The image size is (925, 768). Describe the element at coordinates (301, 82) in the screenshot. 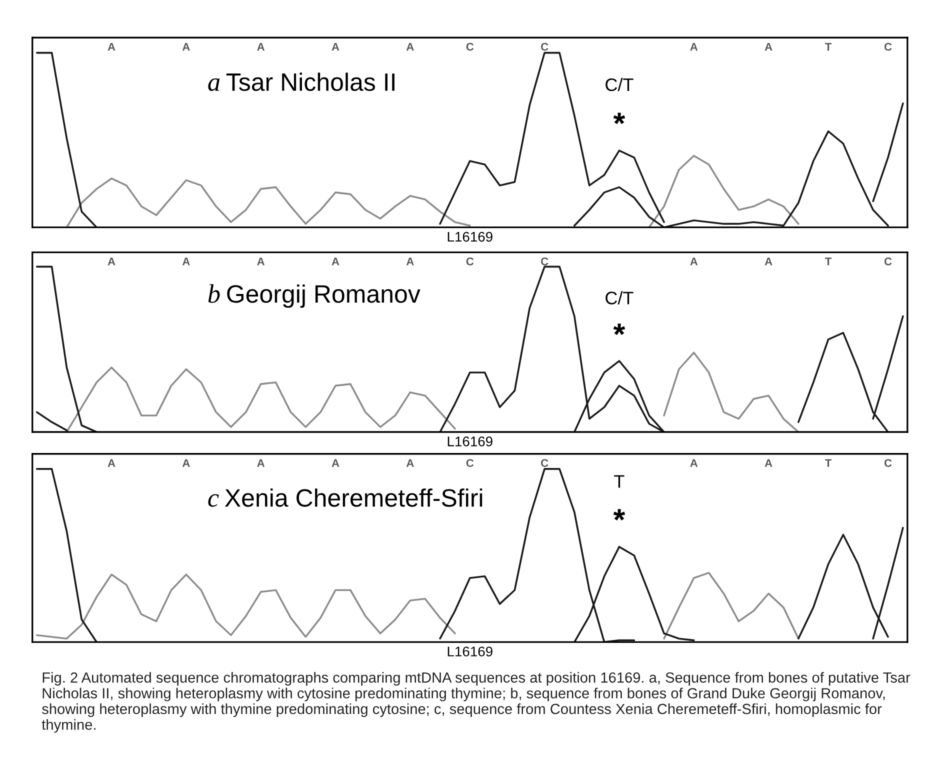

I see `text: a Tsar Nicholas II` at that location.